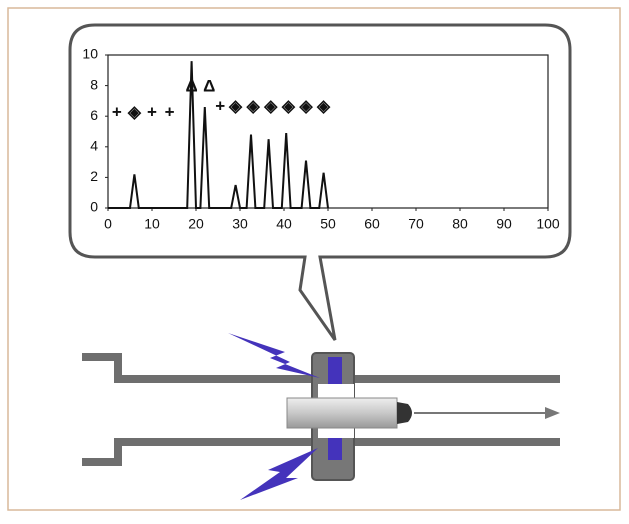  I want to click on x-tick-label: 10, so click(152, 224).